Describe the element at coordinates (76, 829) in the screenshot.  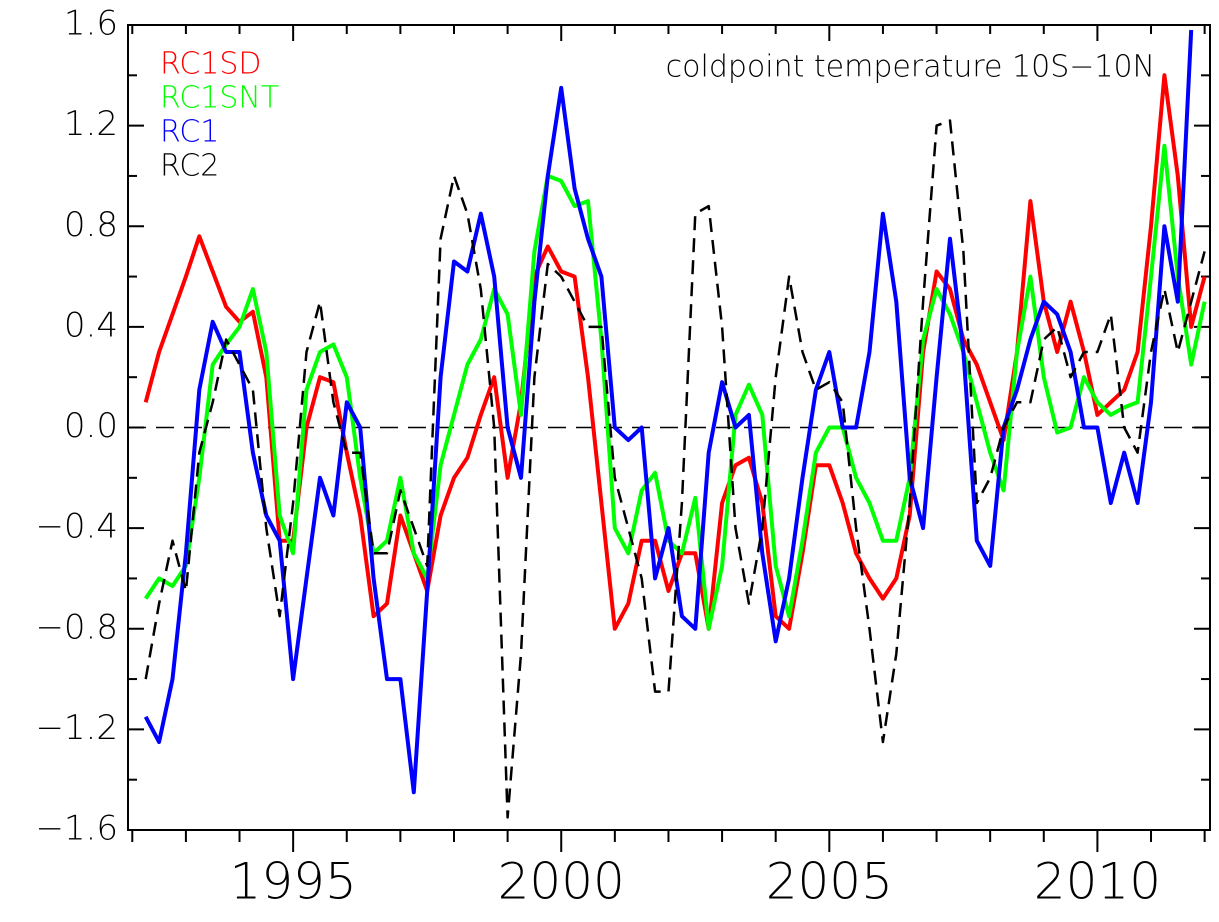
I see `y-tick-label: −1.6` at that location.